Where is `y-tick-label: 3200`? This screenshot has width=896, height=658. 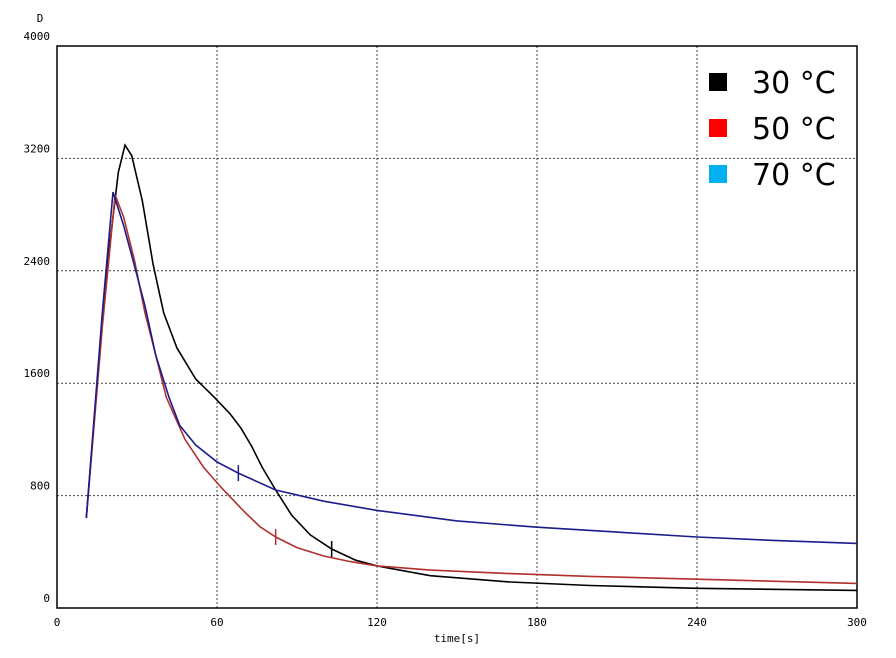
y-tick-label: 3200 is located at coordinates (37, 148).